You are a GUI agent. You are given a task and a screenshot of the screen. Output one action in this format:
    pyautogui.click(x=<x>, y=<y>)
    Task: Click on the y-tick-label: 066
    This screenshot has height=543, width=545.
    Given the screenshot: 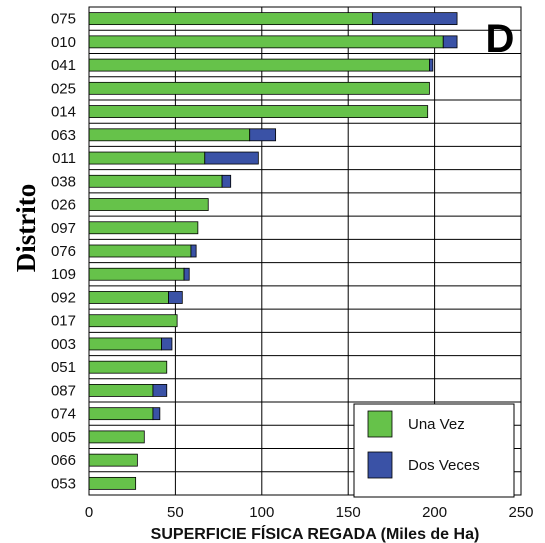 What is the action you would take?
    pyautogui.click(x=63, y=460)
    